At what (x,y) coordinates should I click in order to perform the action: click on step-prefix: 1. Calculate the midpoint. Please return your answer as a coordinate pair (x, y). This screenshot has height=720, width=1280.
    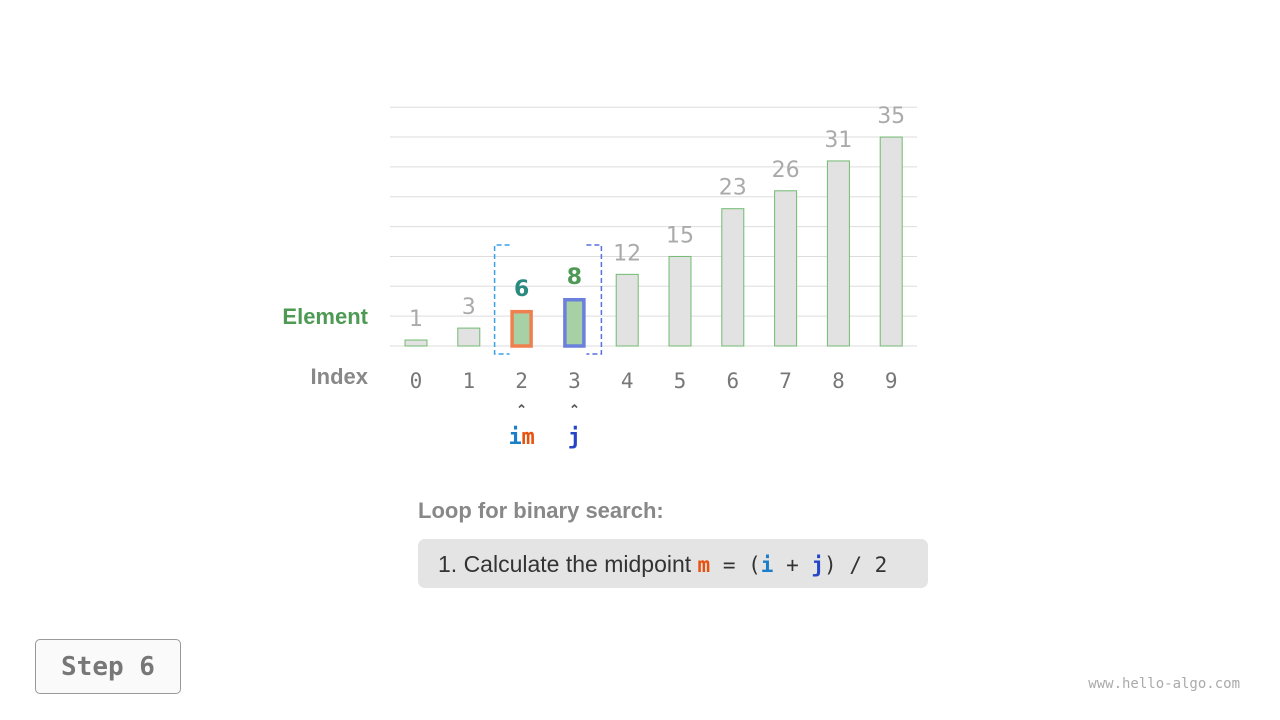
    Looking at the image, I should click on (568, 564).